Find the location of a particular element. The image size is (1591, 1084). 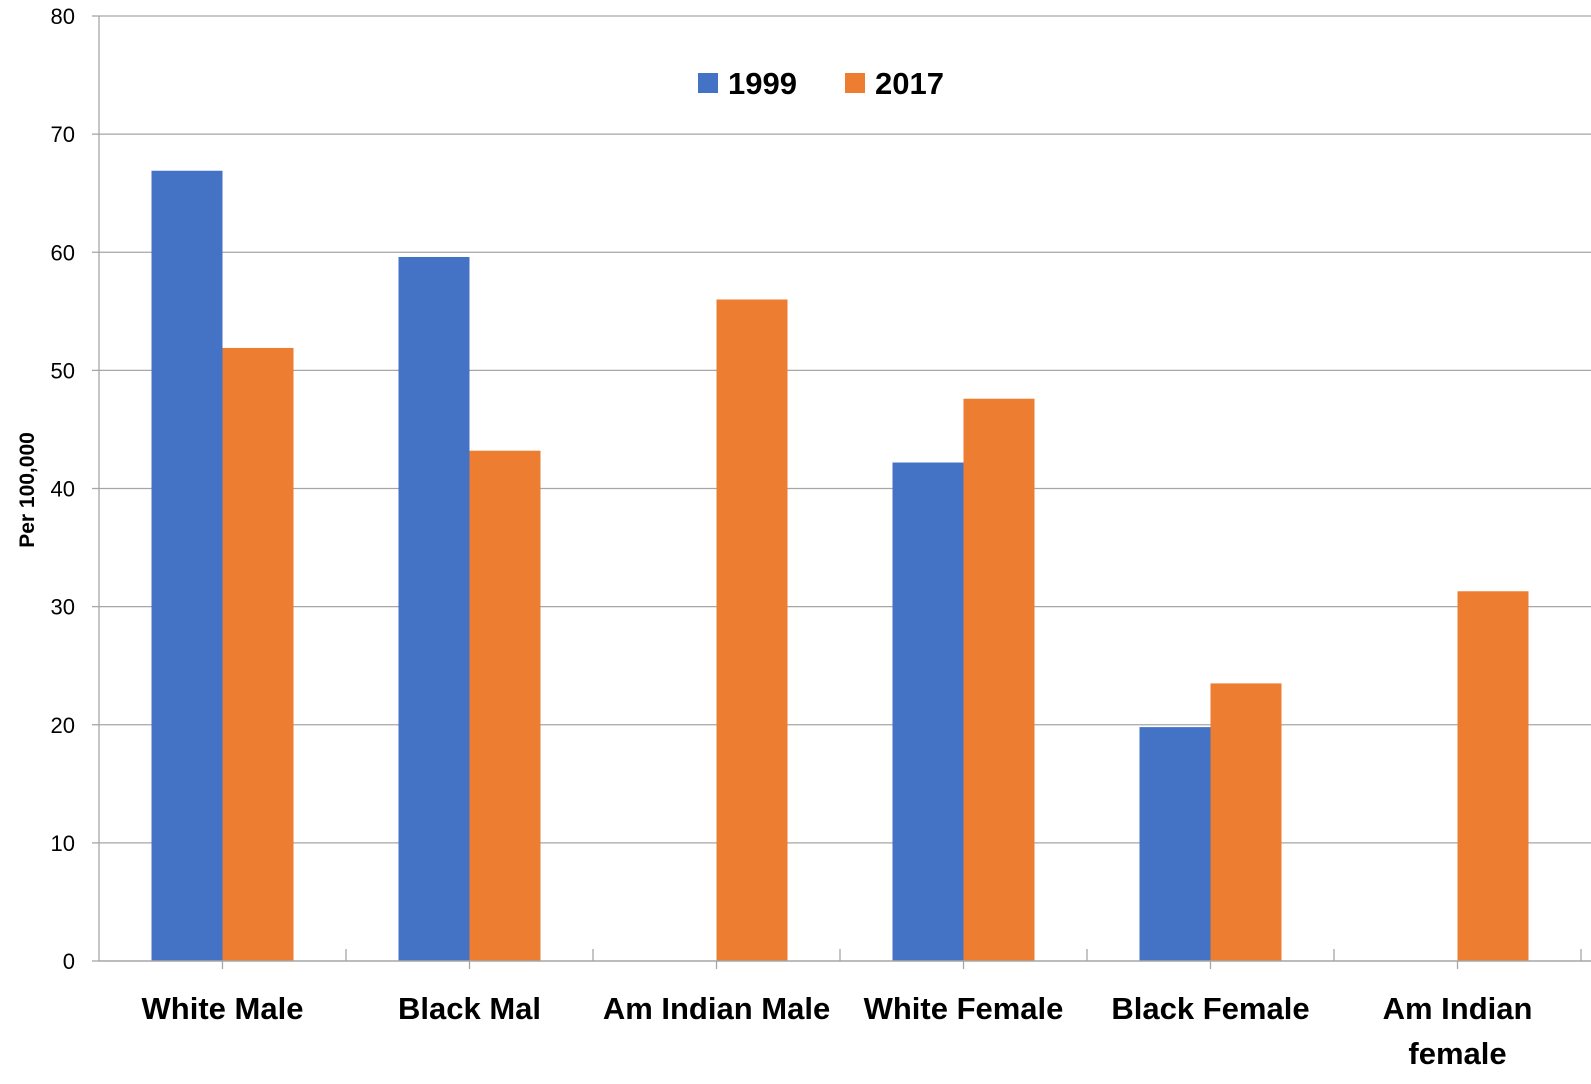

y-axis-title: Per 100,000 is located at coordinates (27, 490).